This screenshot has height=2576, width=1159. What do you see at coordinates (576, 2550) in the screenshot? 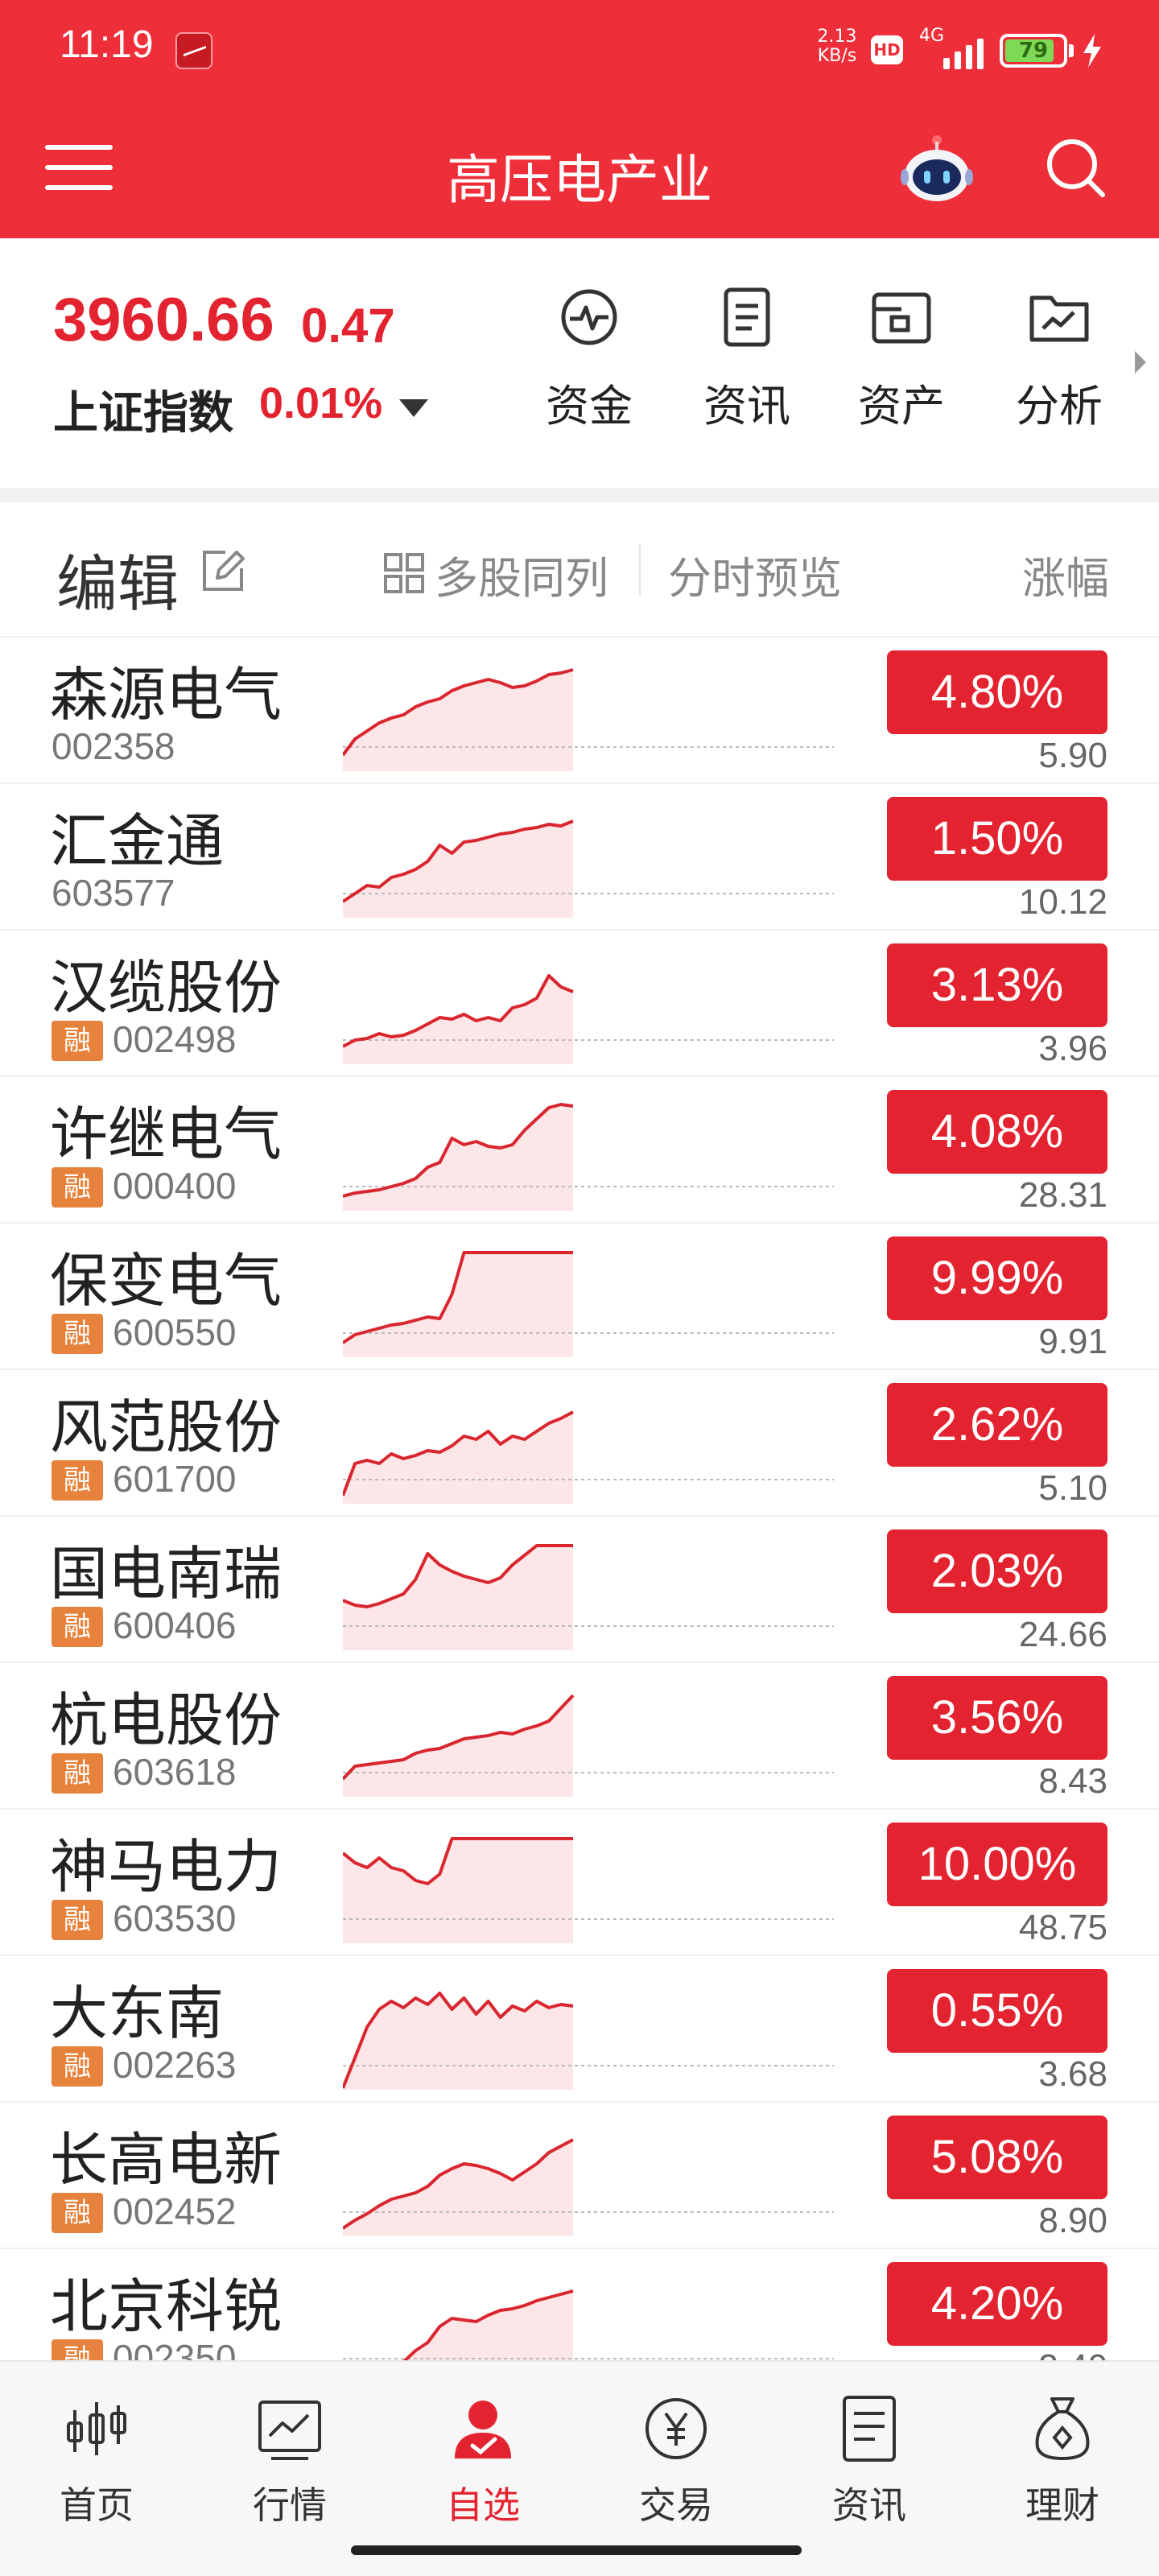
I see `home-indicator` at bounding box center [576, 2550].